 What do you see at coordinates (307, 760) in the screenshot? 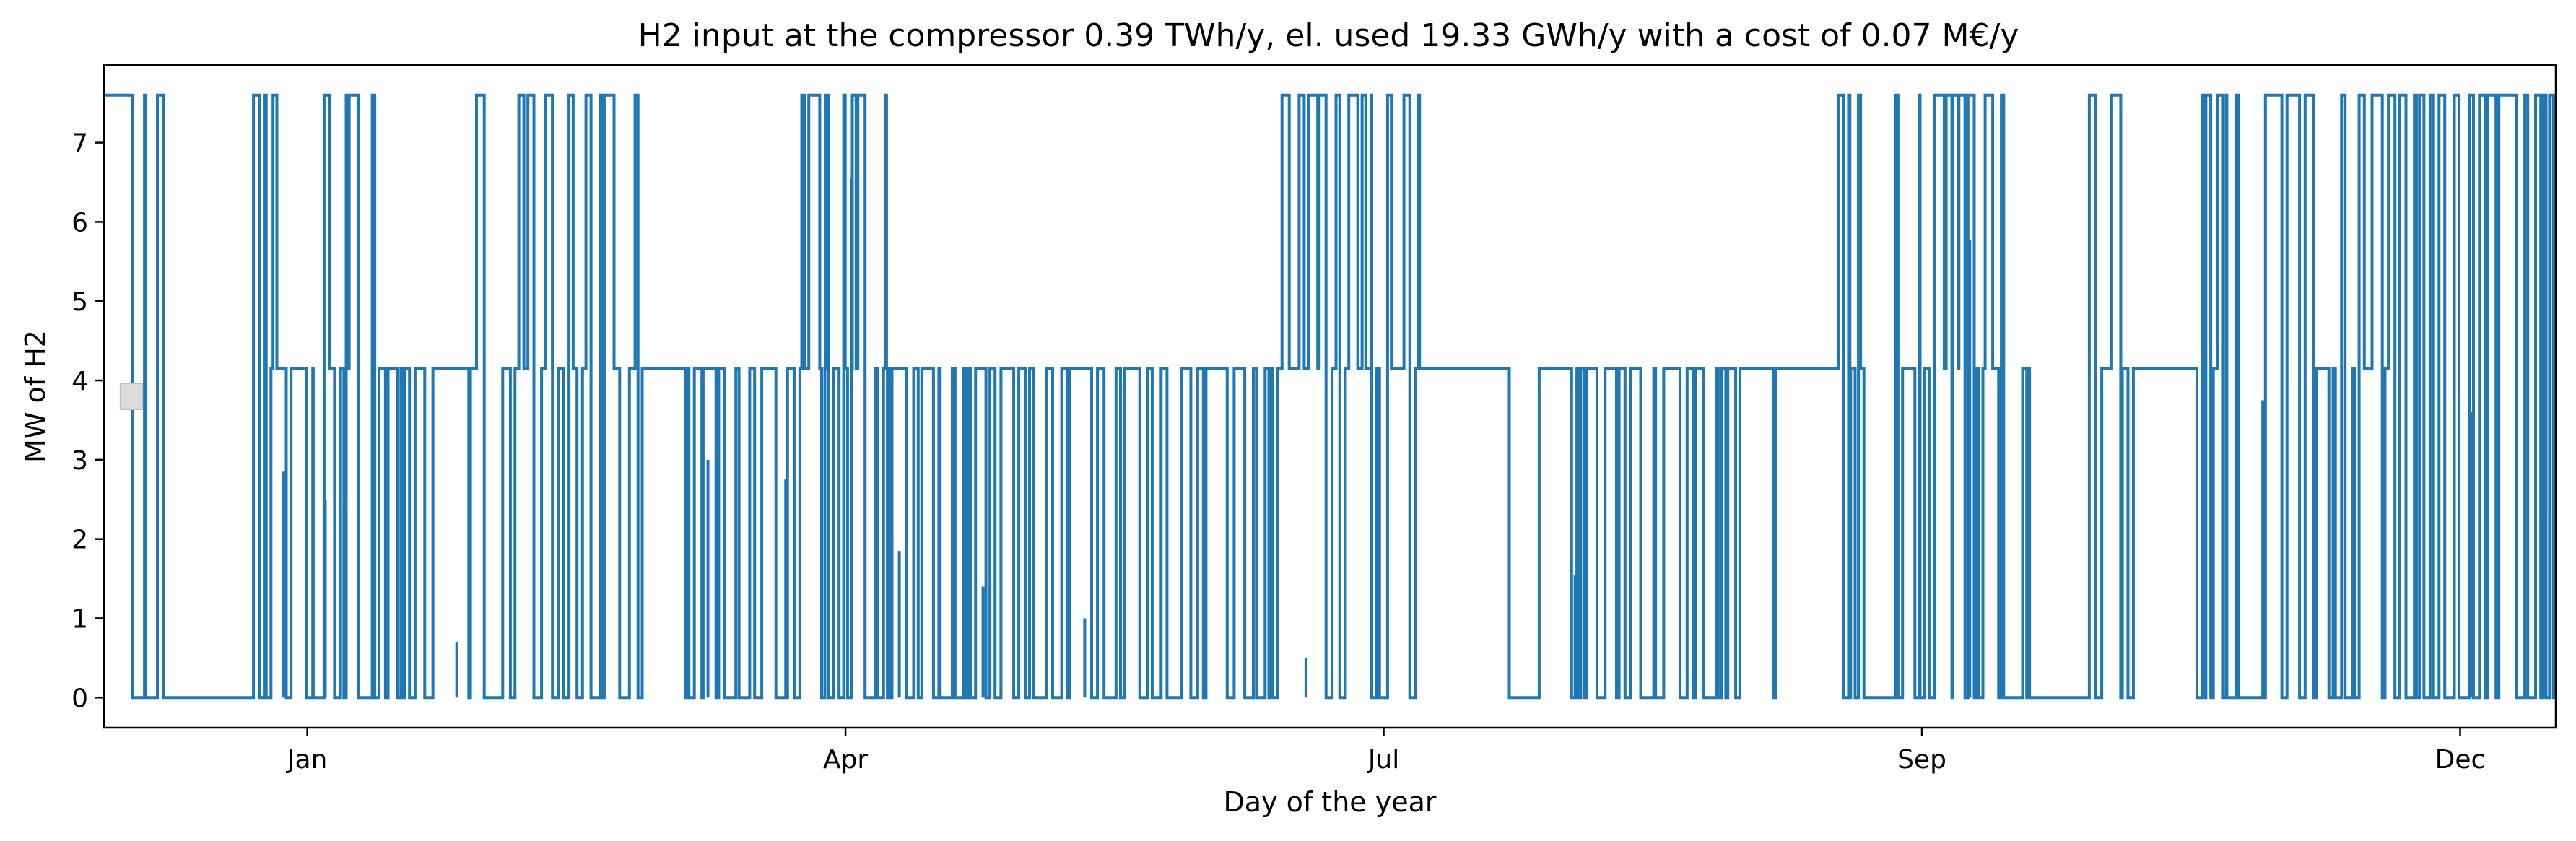
I see `x-tick-label: Jan` at bounding box center [307, 760].